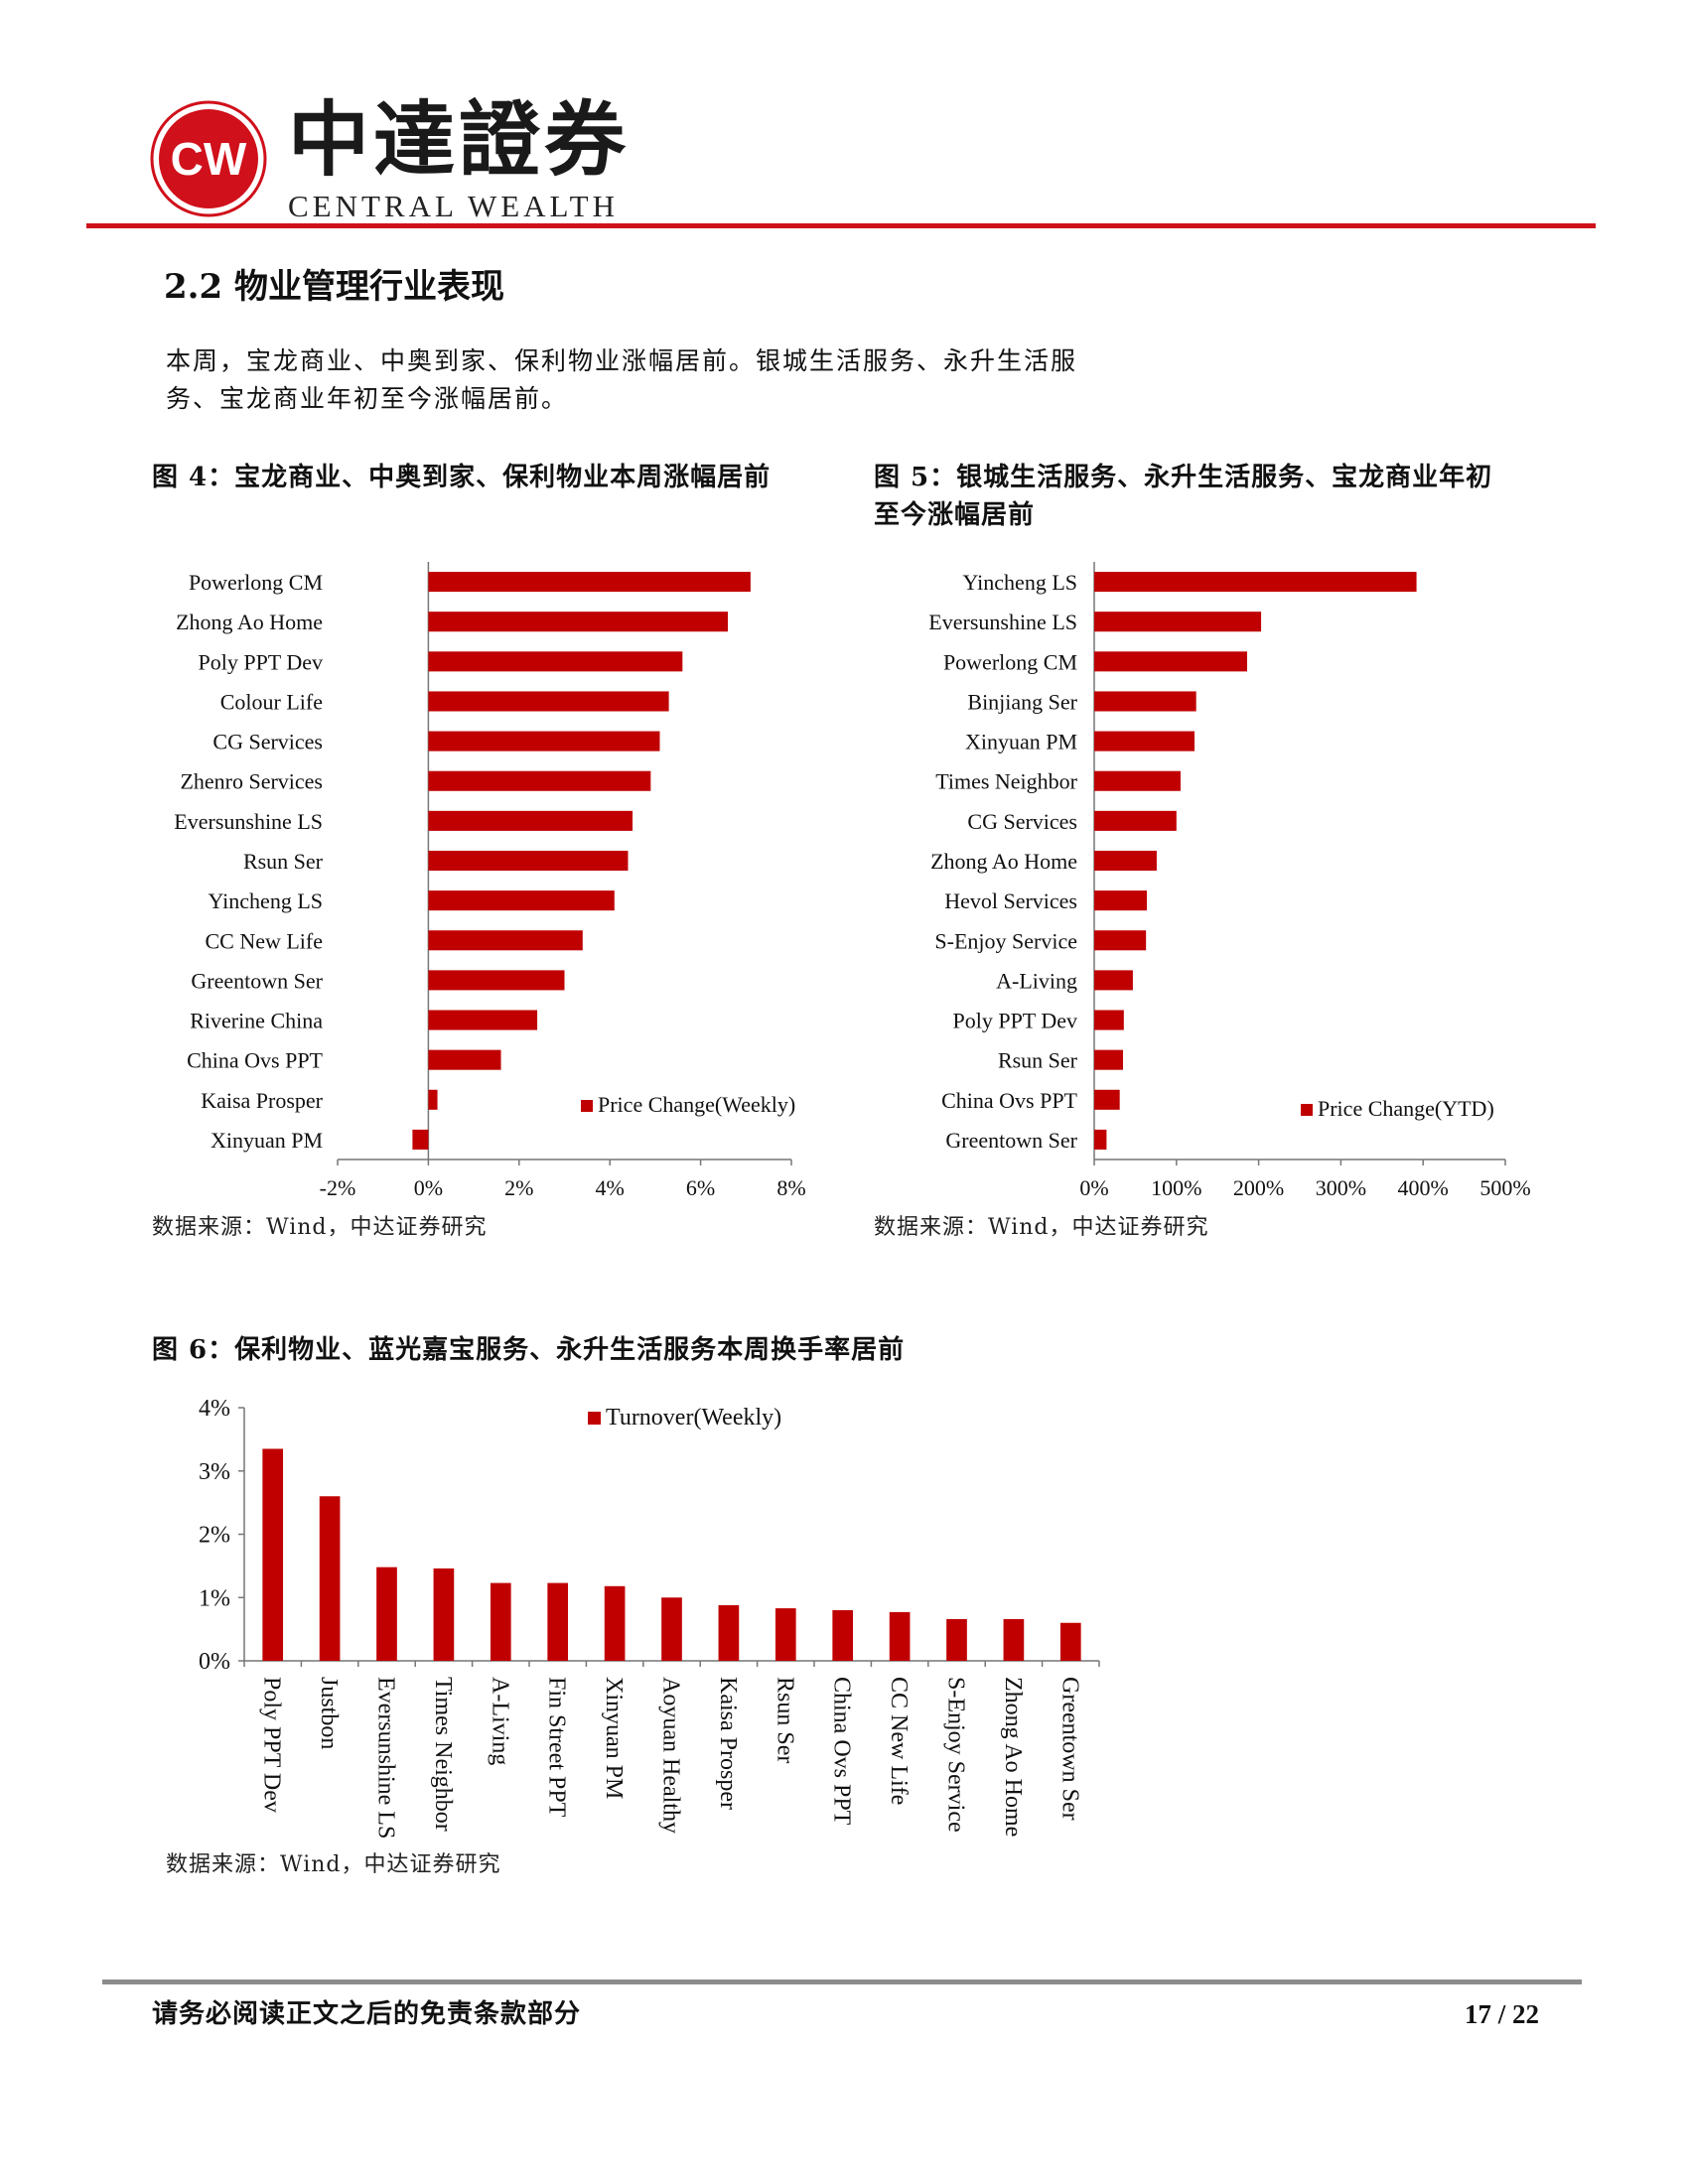 The height and width of the screenshot is (2184, 1688). I want to click on fig6-category-label: Justbon, so click(329, 1713).